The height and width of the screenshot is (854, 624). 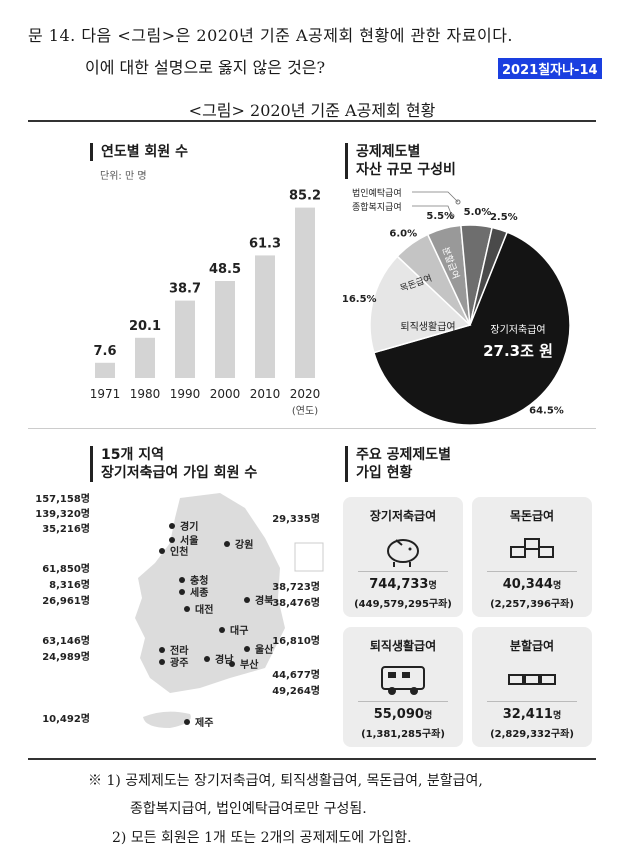 I want to click on mid-rule, so click(x=312, y=428).